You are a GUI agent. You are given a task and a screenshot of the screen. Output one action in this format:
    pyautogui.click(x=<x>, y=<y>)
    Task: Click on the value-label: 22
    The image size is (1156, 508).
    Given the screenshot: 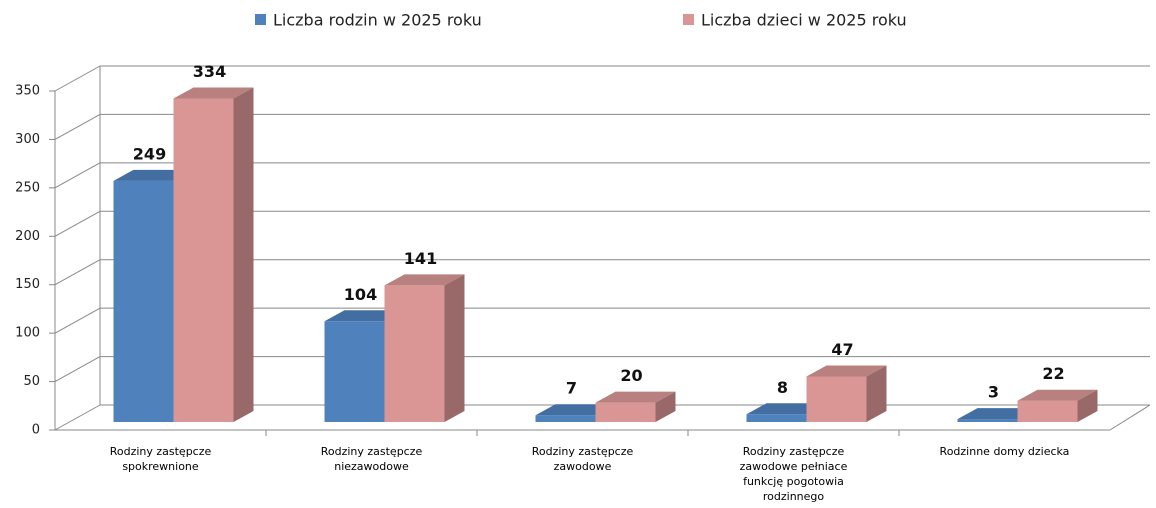 What is the action you would take?
    pyautogui.click(x=1053, y=373)
    